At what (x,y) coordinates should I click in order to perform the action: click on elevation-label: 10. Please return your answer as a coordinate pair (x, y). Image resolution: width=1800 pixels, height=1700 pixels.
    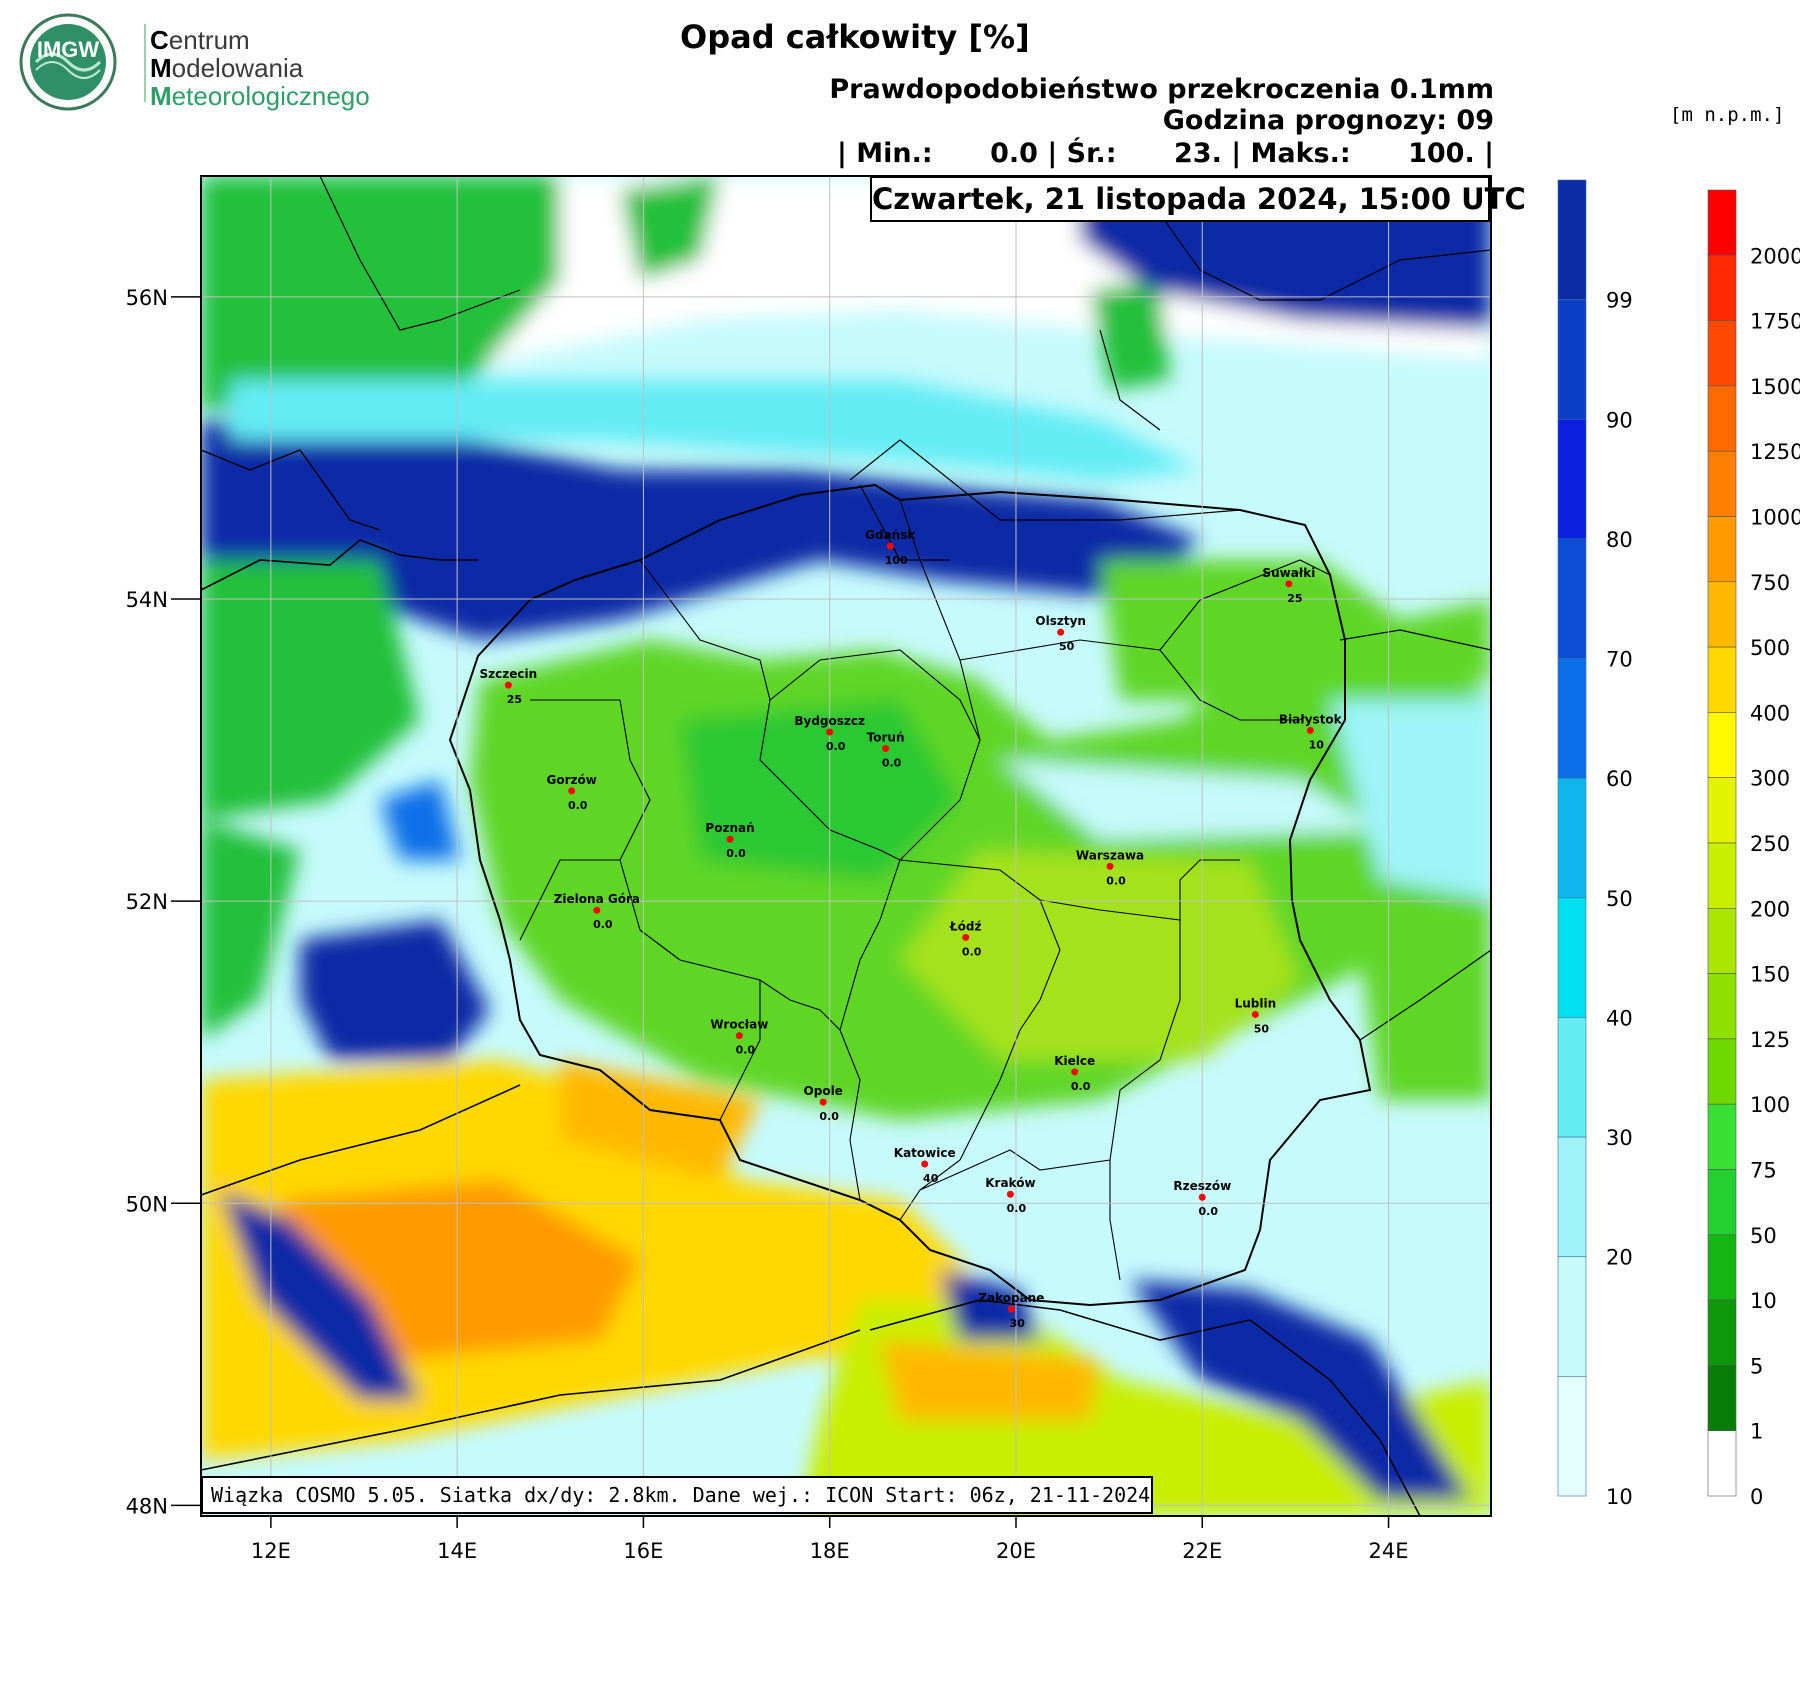
    Looking at the image, I should click on (1763, 1301).